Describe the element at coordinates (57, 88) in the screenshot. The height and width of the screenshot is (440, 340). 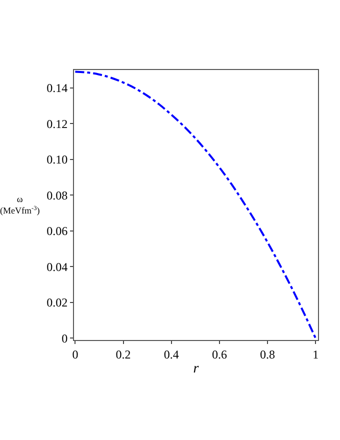
I see `y-tick-label: 0.14` at that location.